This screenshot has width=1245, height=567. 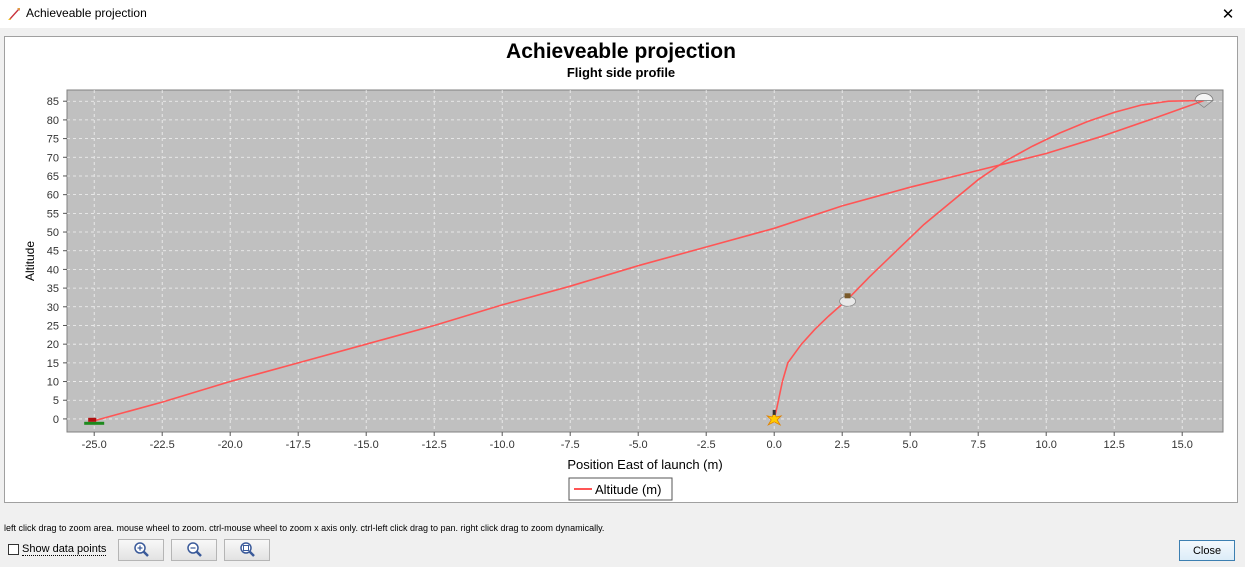 I want to click on y-tick-label: 75, so click(x=53, y=140).